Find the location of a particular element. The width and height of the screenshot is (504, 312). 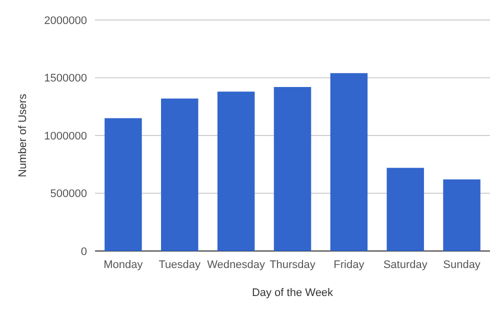

y-tick-label: 1000000 is located at coordinates (65, 136).